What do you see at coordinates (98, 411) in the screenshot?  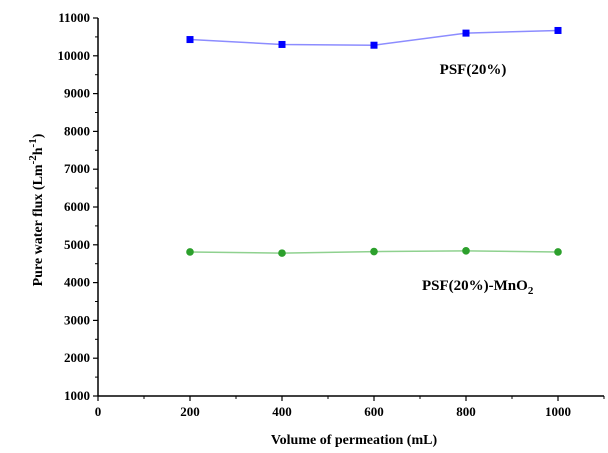 I see `x-tick-label: 0` at bounding box center [98, 411].